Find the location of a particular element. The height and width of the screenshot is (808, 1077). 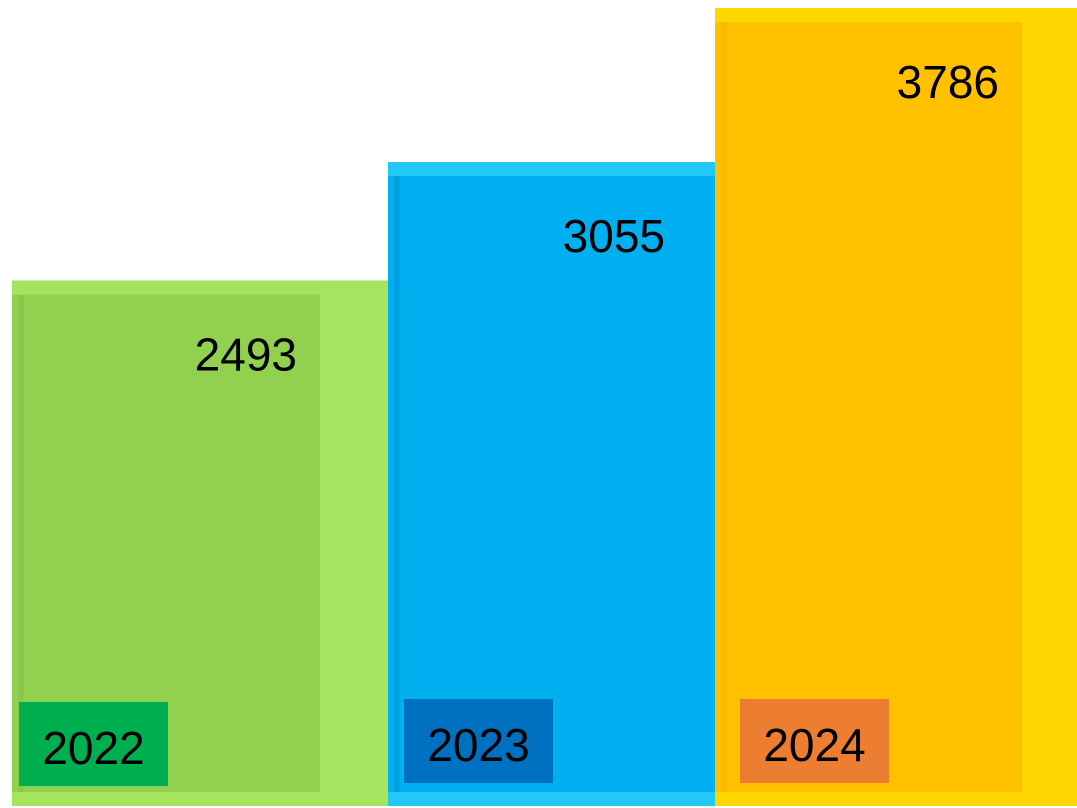

bar-side-band-2024 is located at coordinates (1049, 407).